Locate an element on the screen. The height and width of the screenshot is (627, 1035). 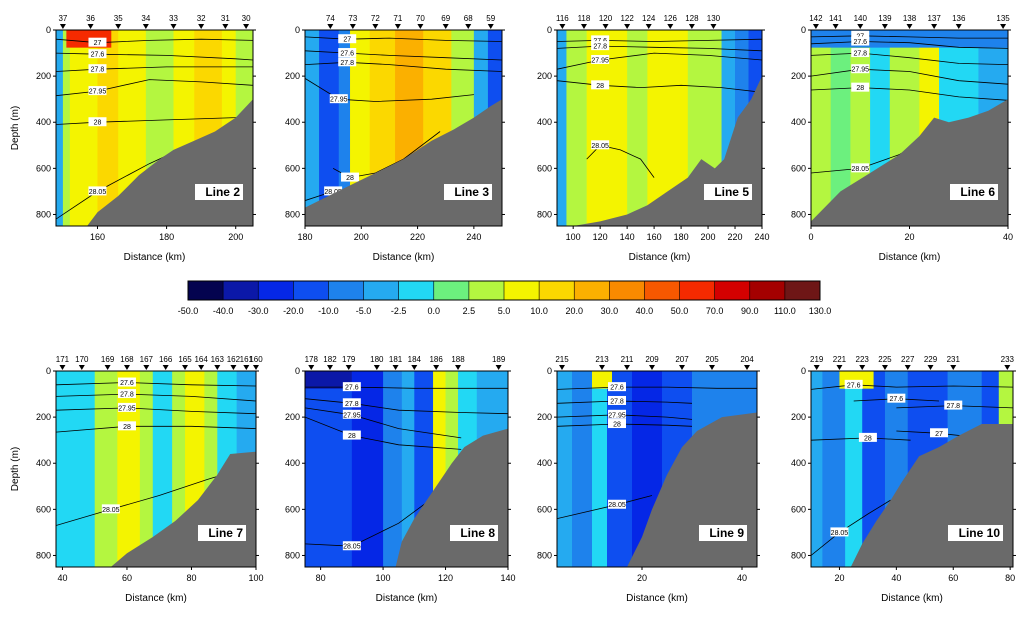
x-tick-label: 80 is located at coordinates (321, 578).